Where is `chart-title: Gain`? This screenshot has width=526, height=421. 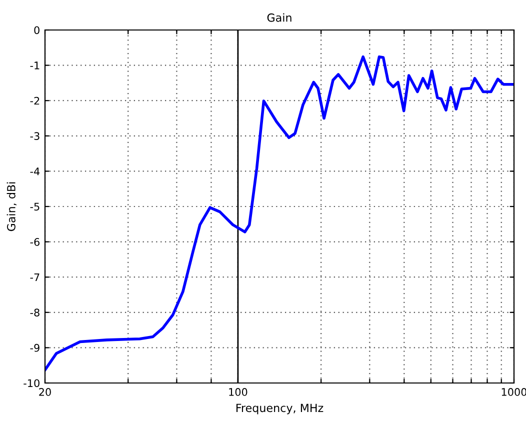 chart-title: Gain is located at coordinates (279, 17).